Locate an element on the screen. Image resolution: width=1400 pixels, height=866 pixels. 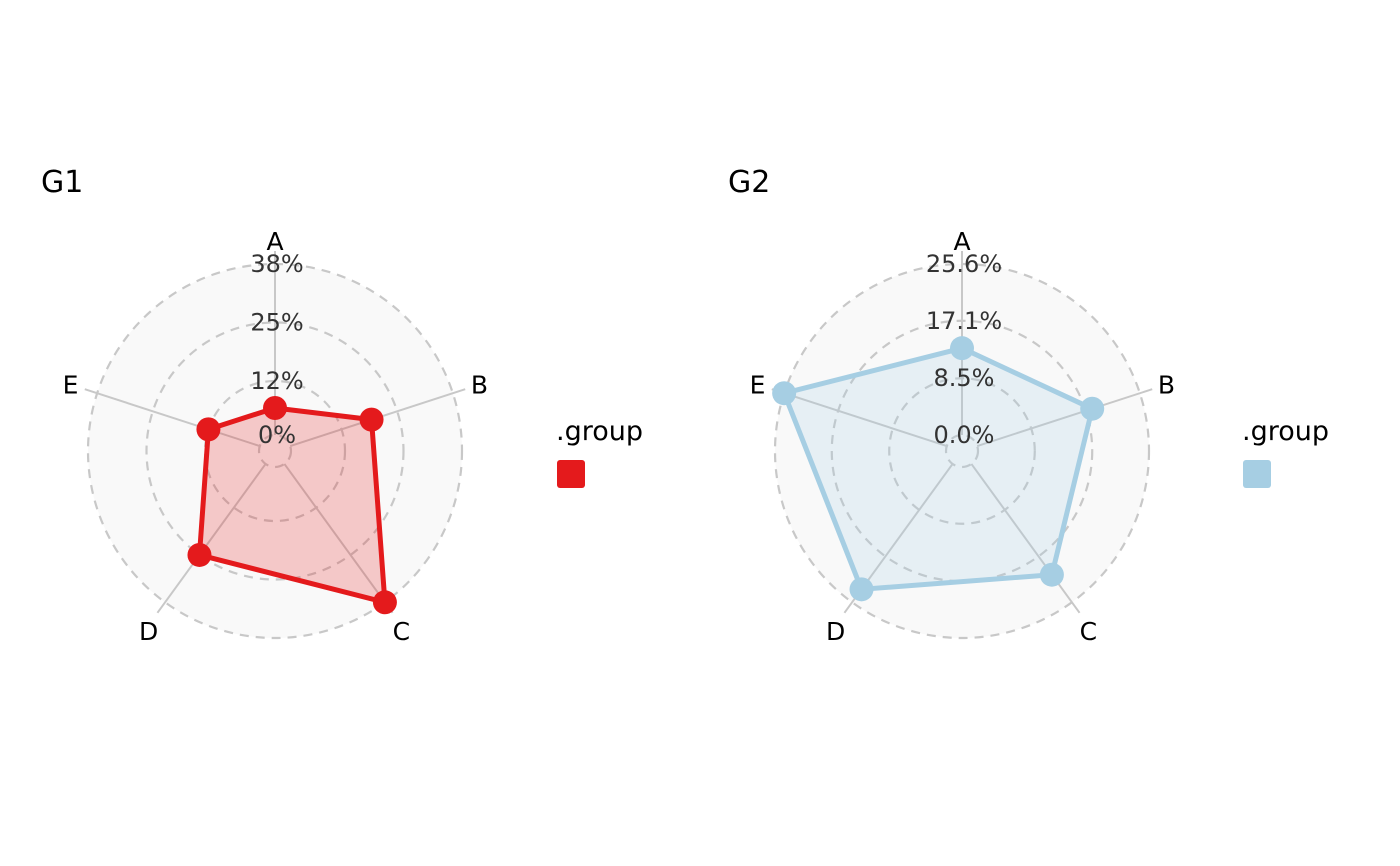
grid-label: 0.0% is located at coordinates (964, 435).